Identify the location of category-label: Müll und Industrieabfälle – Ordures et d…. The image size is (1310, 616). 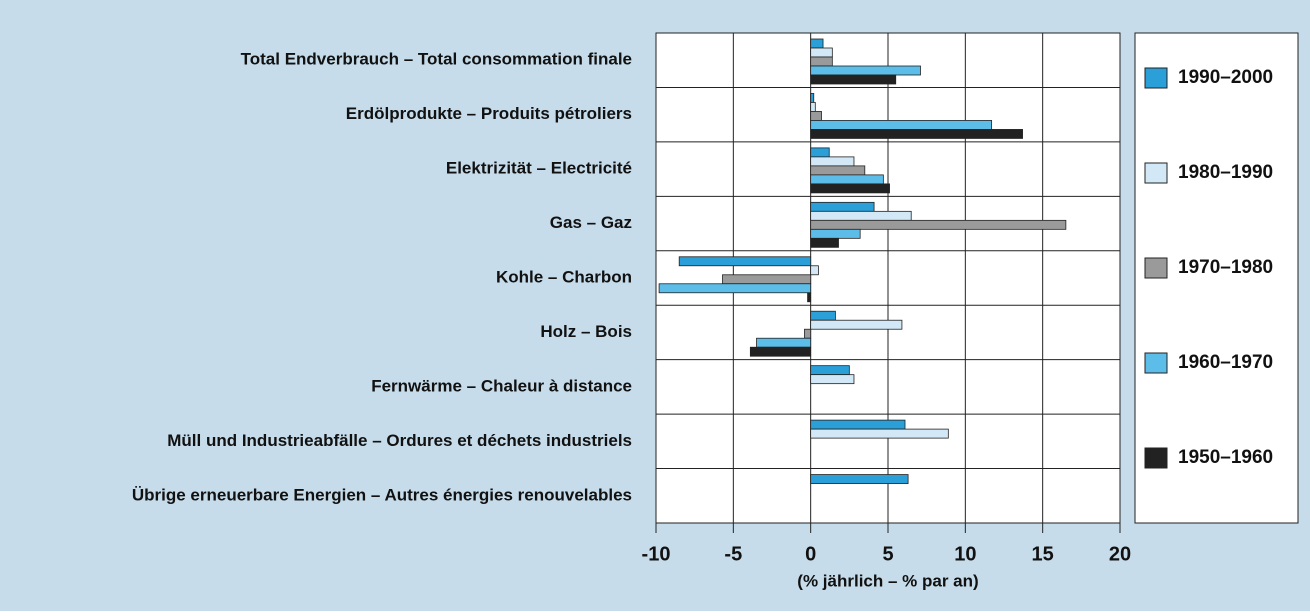
(399, 440).